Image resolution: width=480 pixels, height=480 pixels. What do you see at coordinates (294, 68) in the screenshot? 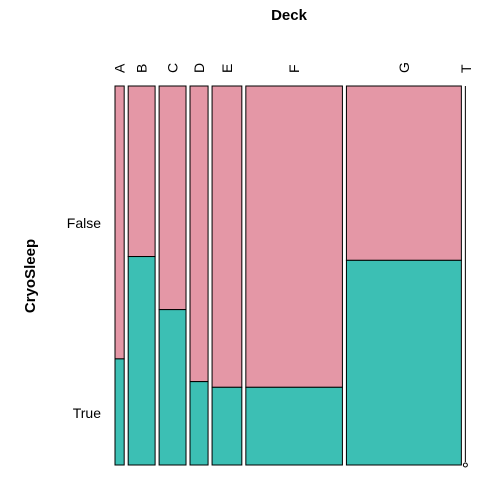
I see `x-tick-label-f: F` at bounding box center [294, 68].